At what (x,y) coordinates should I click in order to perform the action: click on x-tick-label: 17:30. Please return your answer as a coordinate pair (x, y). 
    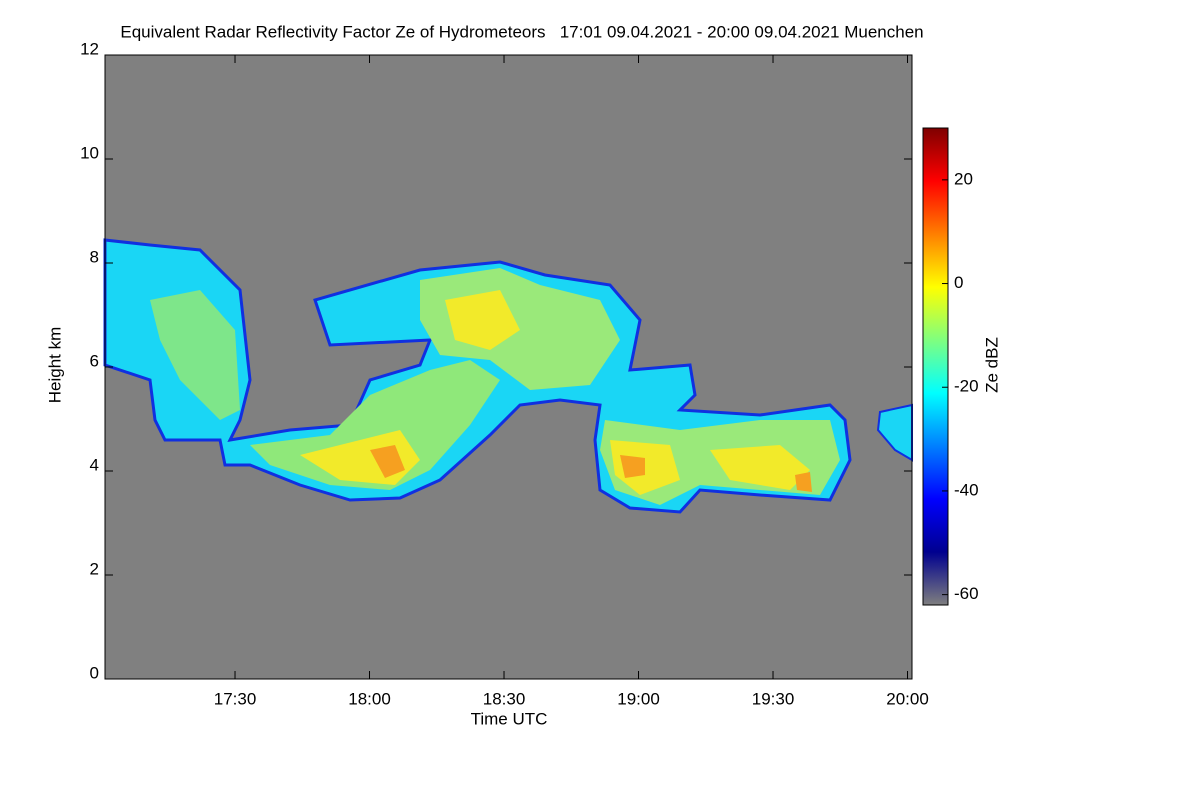
    Looking at the image, I should click on (235, 698).